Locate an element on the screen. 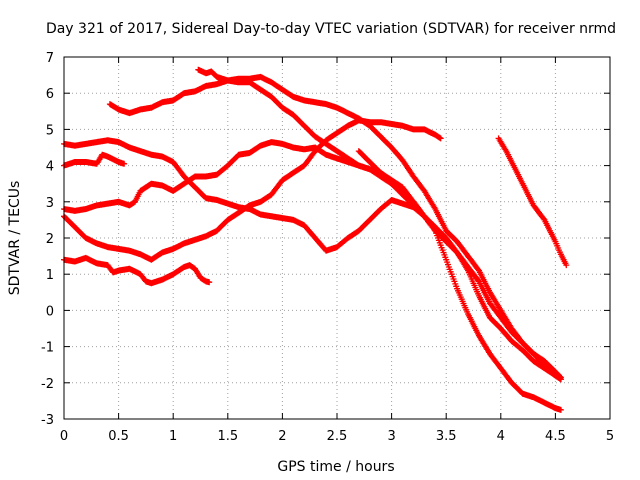  x-tick-label: 0.5 is located at coordinates (118, 436).